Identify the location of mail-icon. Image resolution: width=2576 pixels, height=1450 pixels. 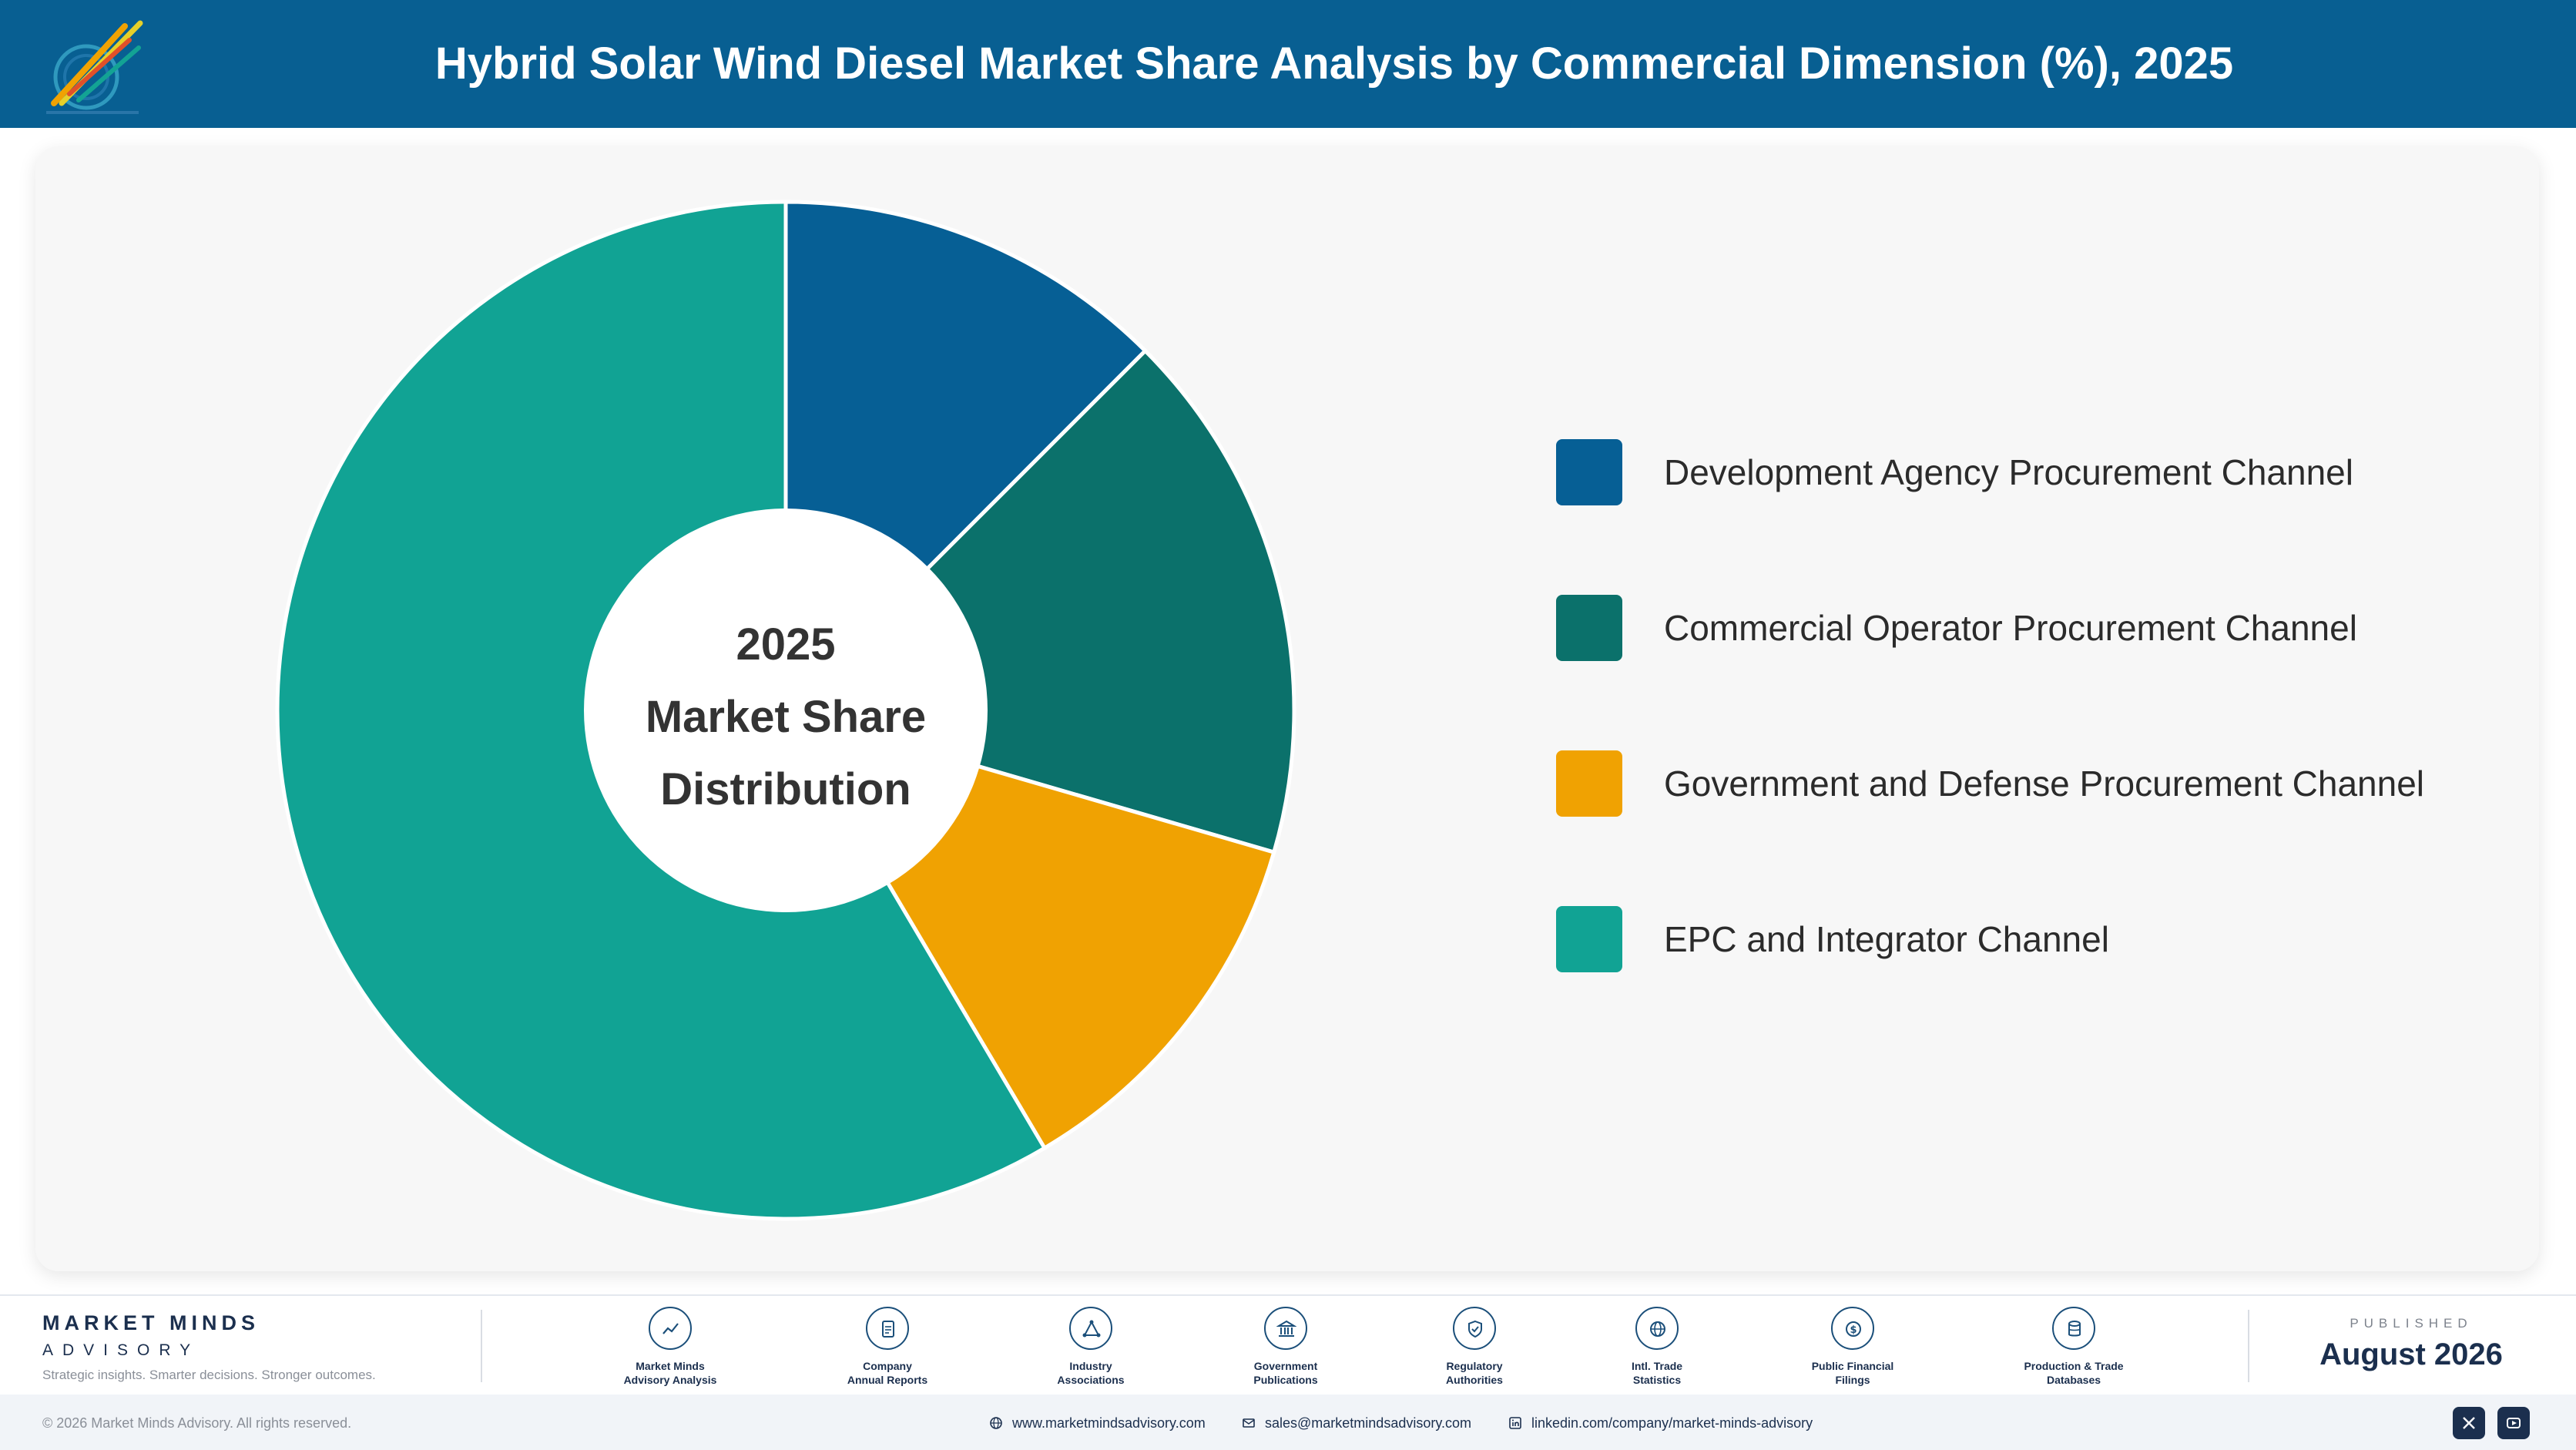
(1249, 1423).